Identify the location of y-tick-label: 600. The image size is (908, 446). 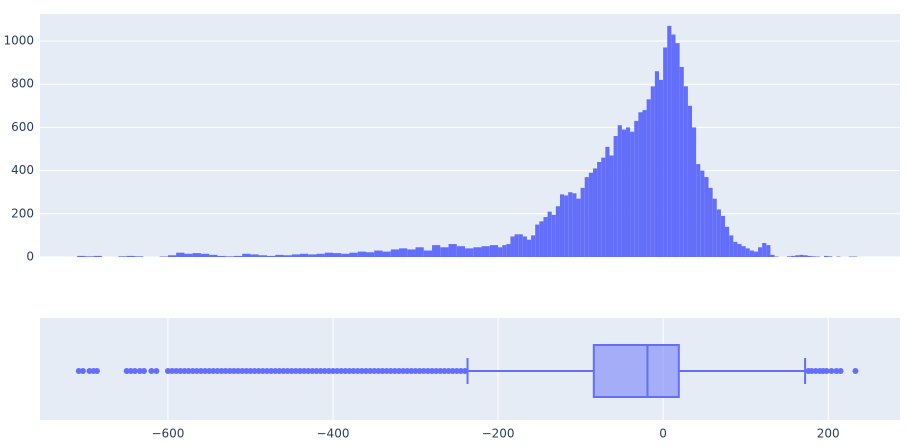
(22, 127).